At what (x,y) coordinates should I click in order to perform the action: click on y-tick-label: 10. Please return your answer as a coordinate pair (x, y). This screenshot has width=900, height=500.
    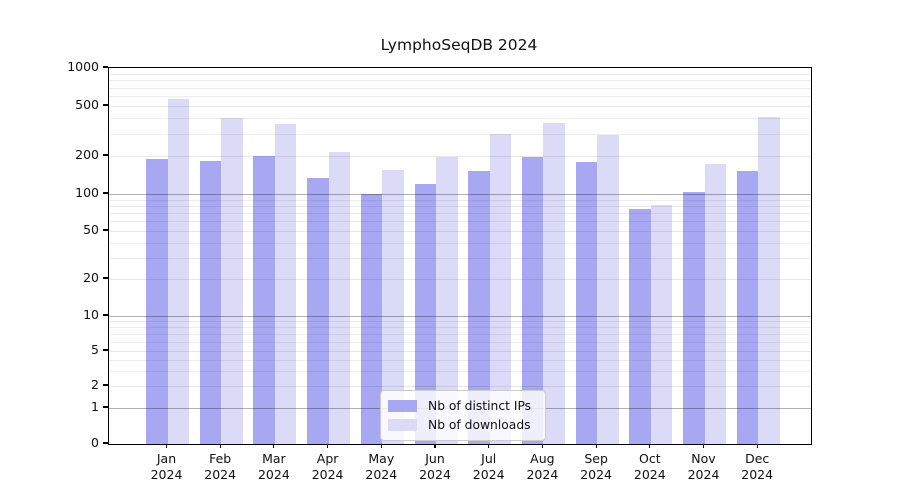
    Looking at the image, I should click on (91, 314).